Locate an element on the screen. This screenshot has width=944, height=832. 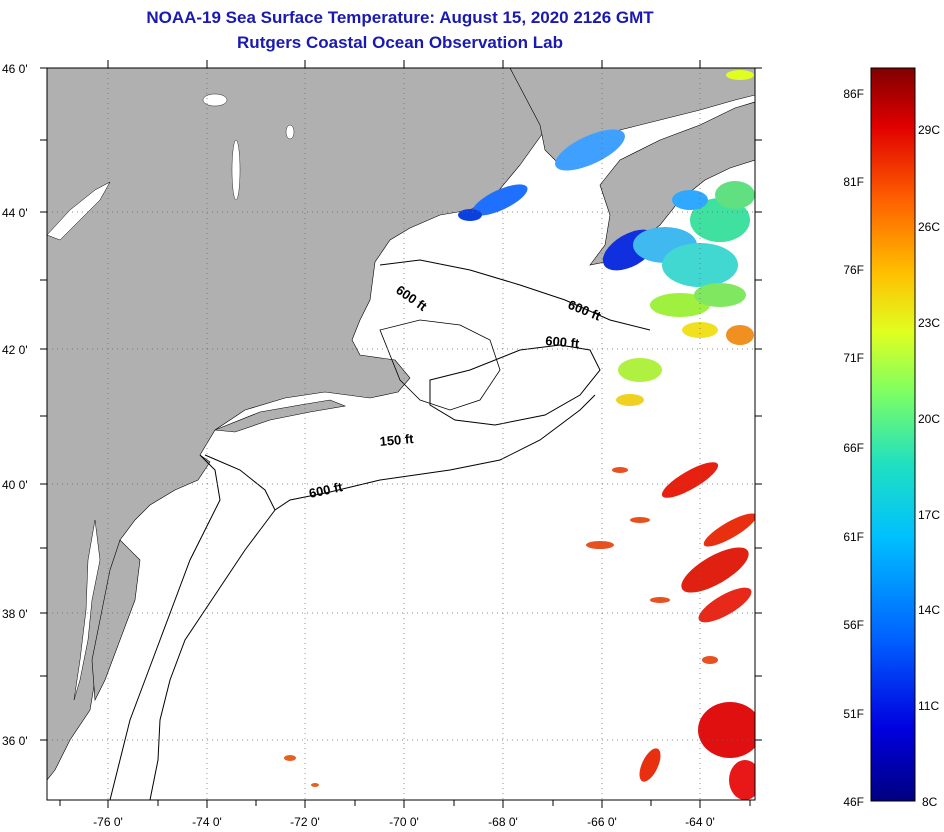
contour-600ft-shelf is located at coordinates (435, 452).